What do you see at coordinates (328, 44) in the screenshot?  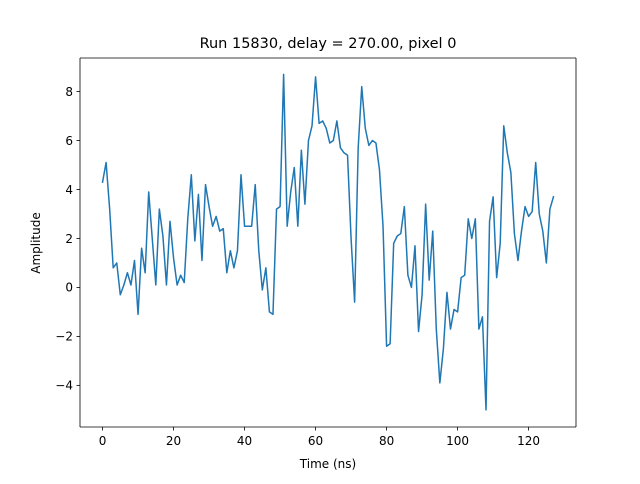 I see `chart-title: Run 15830, delay = 270.00, pixel 0` at bounding box center [328, 44].